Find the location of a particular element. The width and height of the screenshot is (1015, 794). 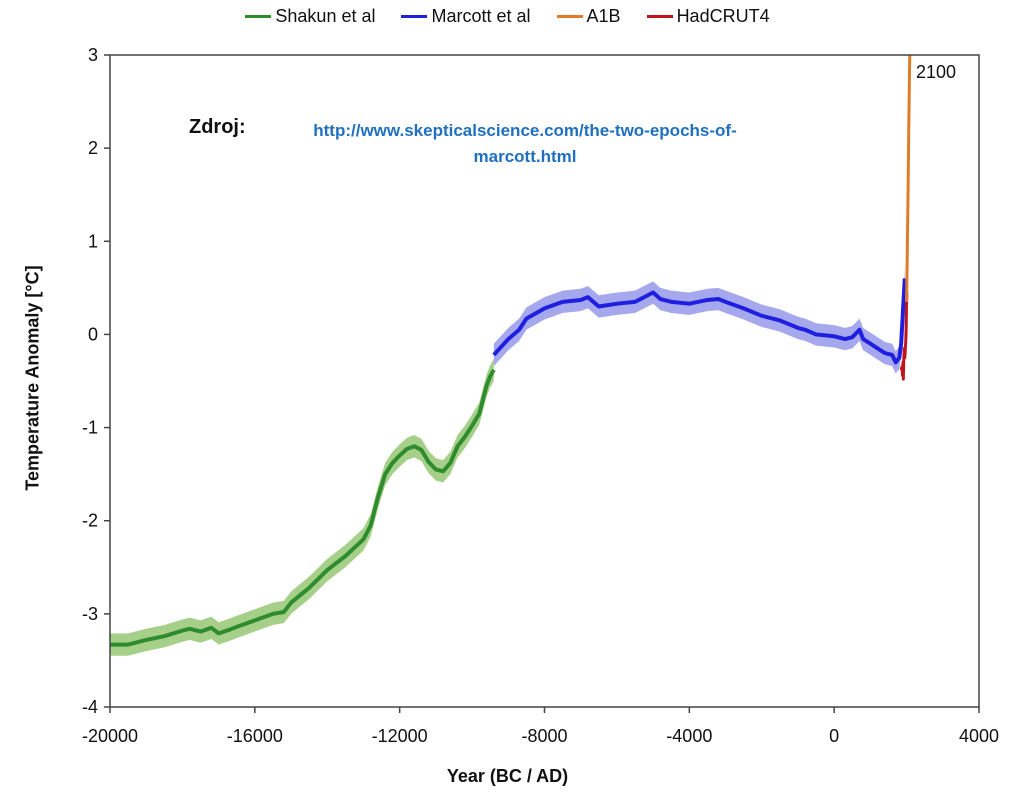

series-line-marcott-et-al is located at coordinates (699, 321).